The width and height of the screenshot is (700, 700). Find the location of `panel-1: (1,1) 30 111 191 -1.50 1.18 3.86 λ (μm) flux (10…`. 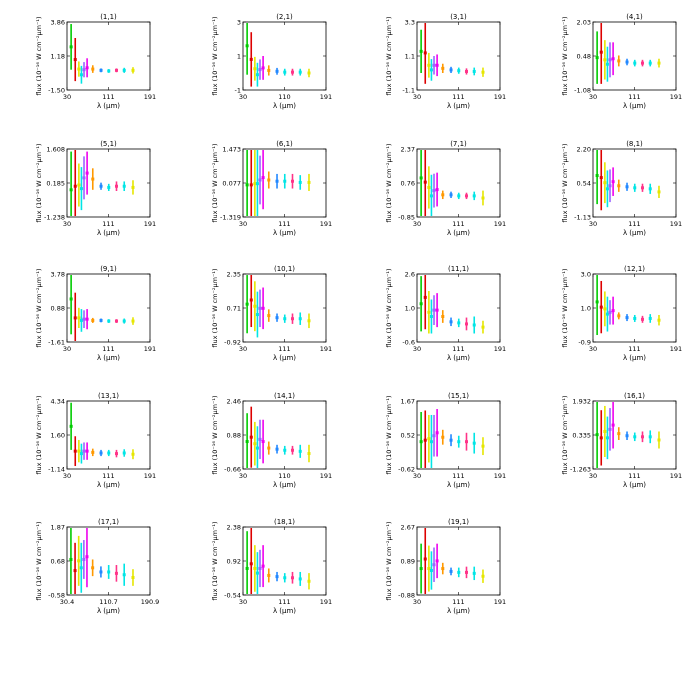

panel-1: (1,1) 30 111 191 -1.50 1.18 3.86 λ (μm) flux (10… is located at coordinates (95, 61).